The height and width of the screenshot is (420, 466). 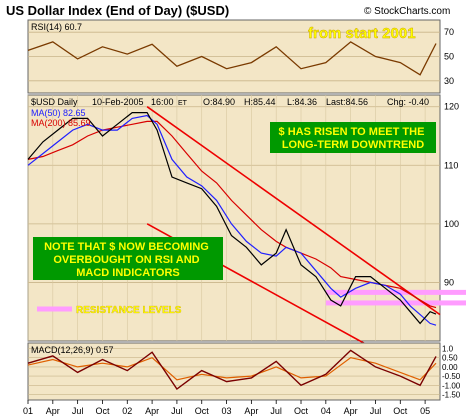 I want to click on macd-grid, so click(x=234, y=371).